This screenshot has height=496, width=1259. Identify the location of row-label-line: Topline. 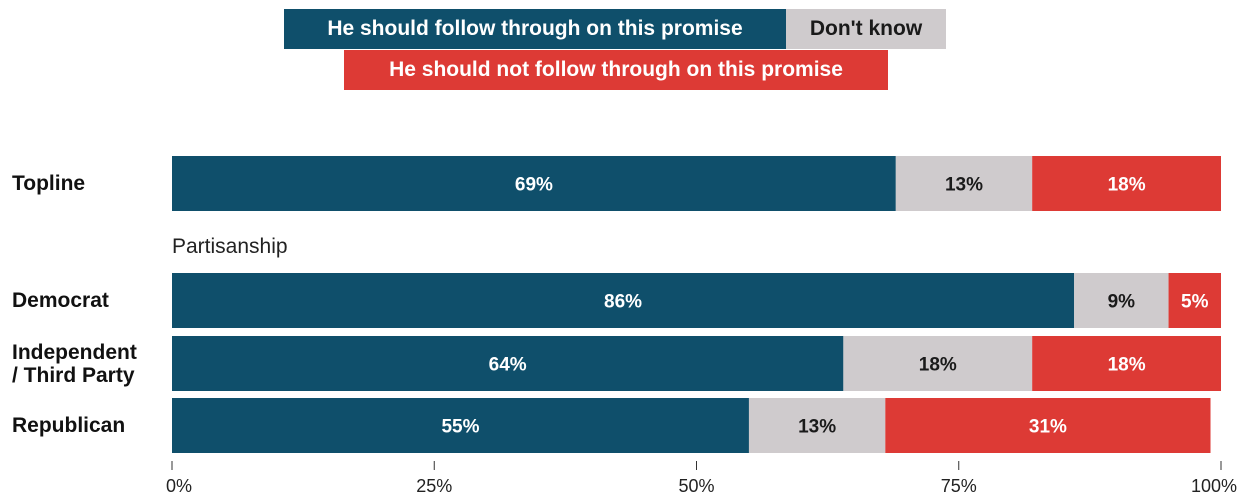
(49, 183).